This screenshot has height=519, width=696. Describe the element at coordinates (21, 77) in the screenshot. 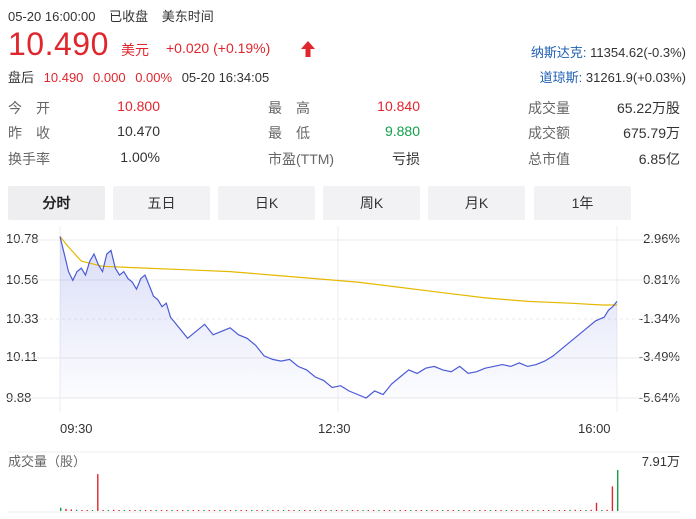

I see `after-hours-label: 盘后` at that location.